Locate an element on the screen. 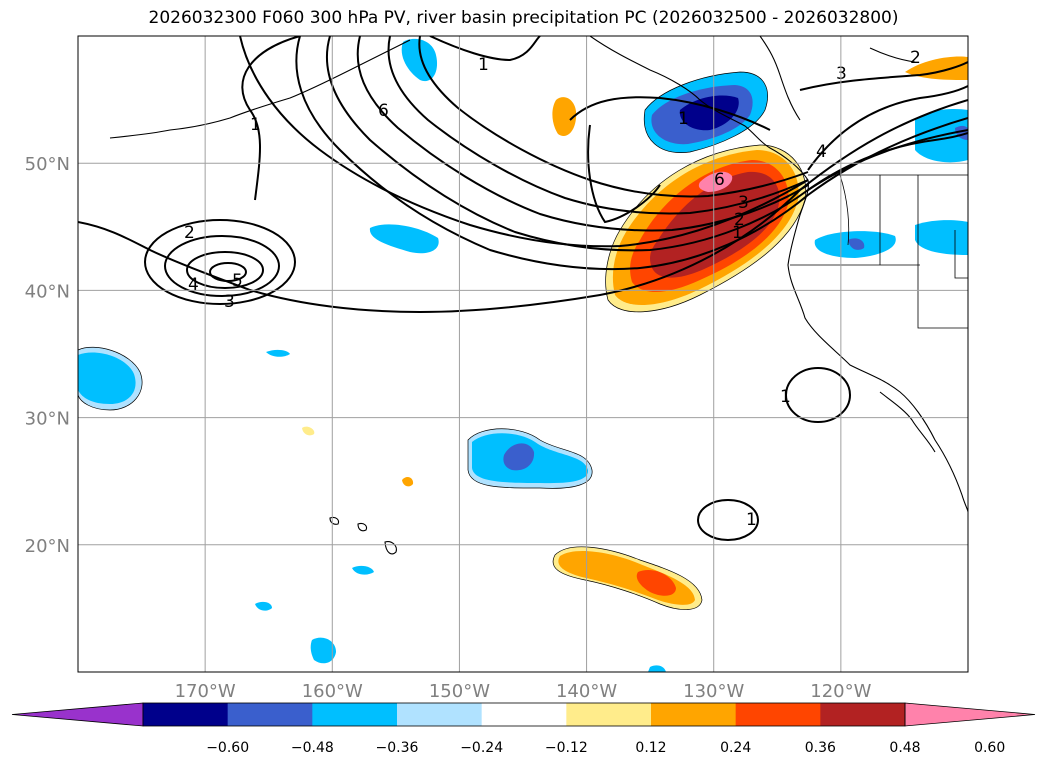  colorbar-tick-label: −0.36 is located at coordinates (397, 748).